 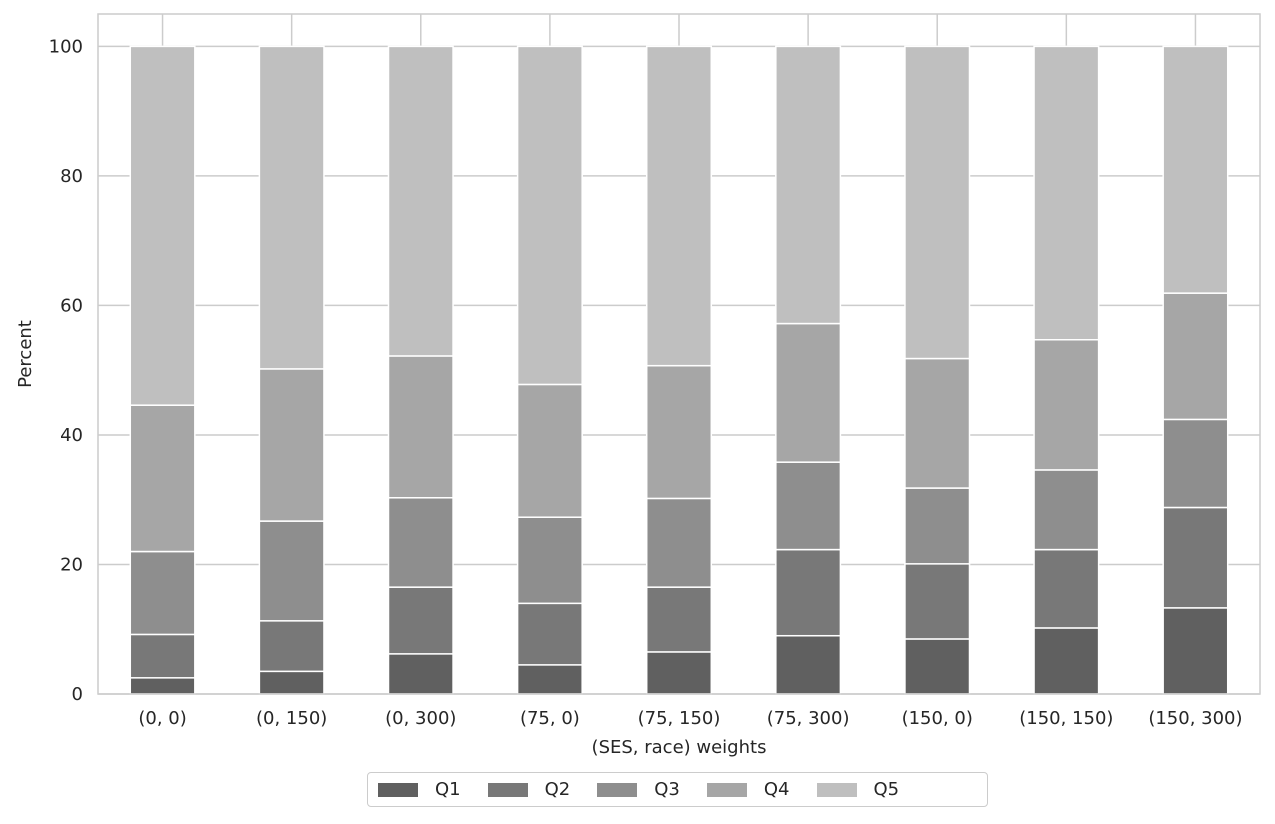 What do you see at coordinates (776, 789) in the screenshot?
I see `legend-label: Q4` at bounding box center [776, 789].